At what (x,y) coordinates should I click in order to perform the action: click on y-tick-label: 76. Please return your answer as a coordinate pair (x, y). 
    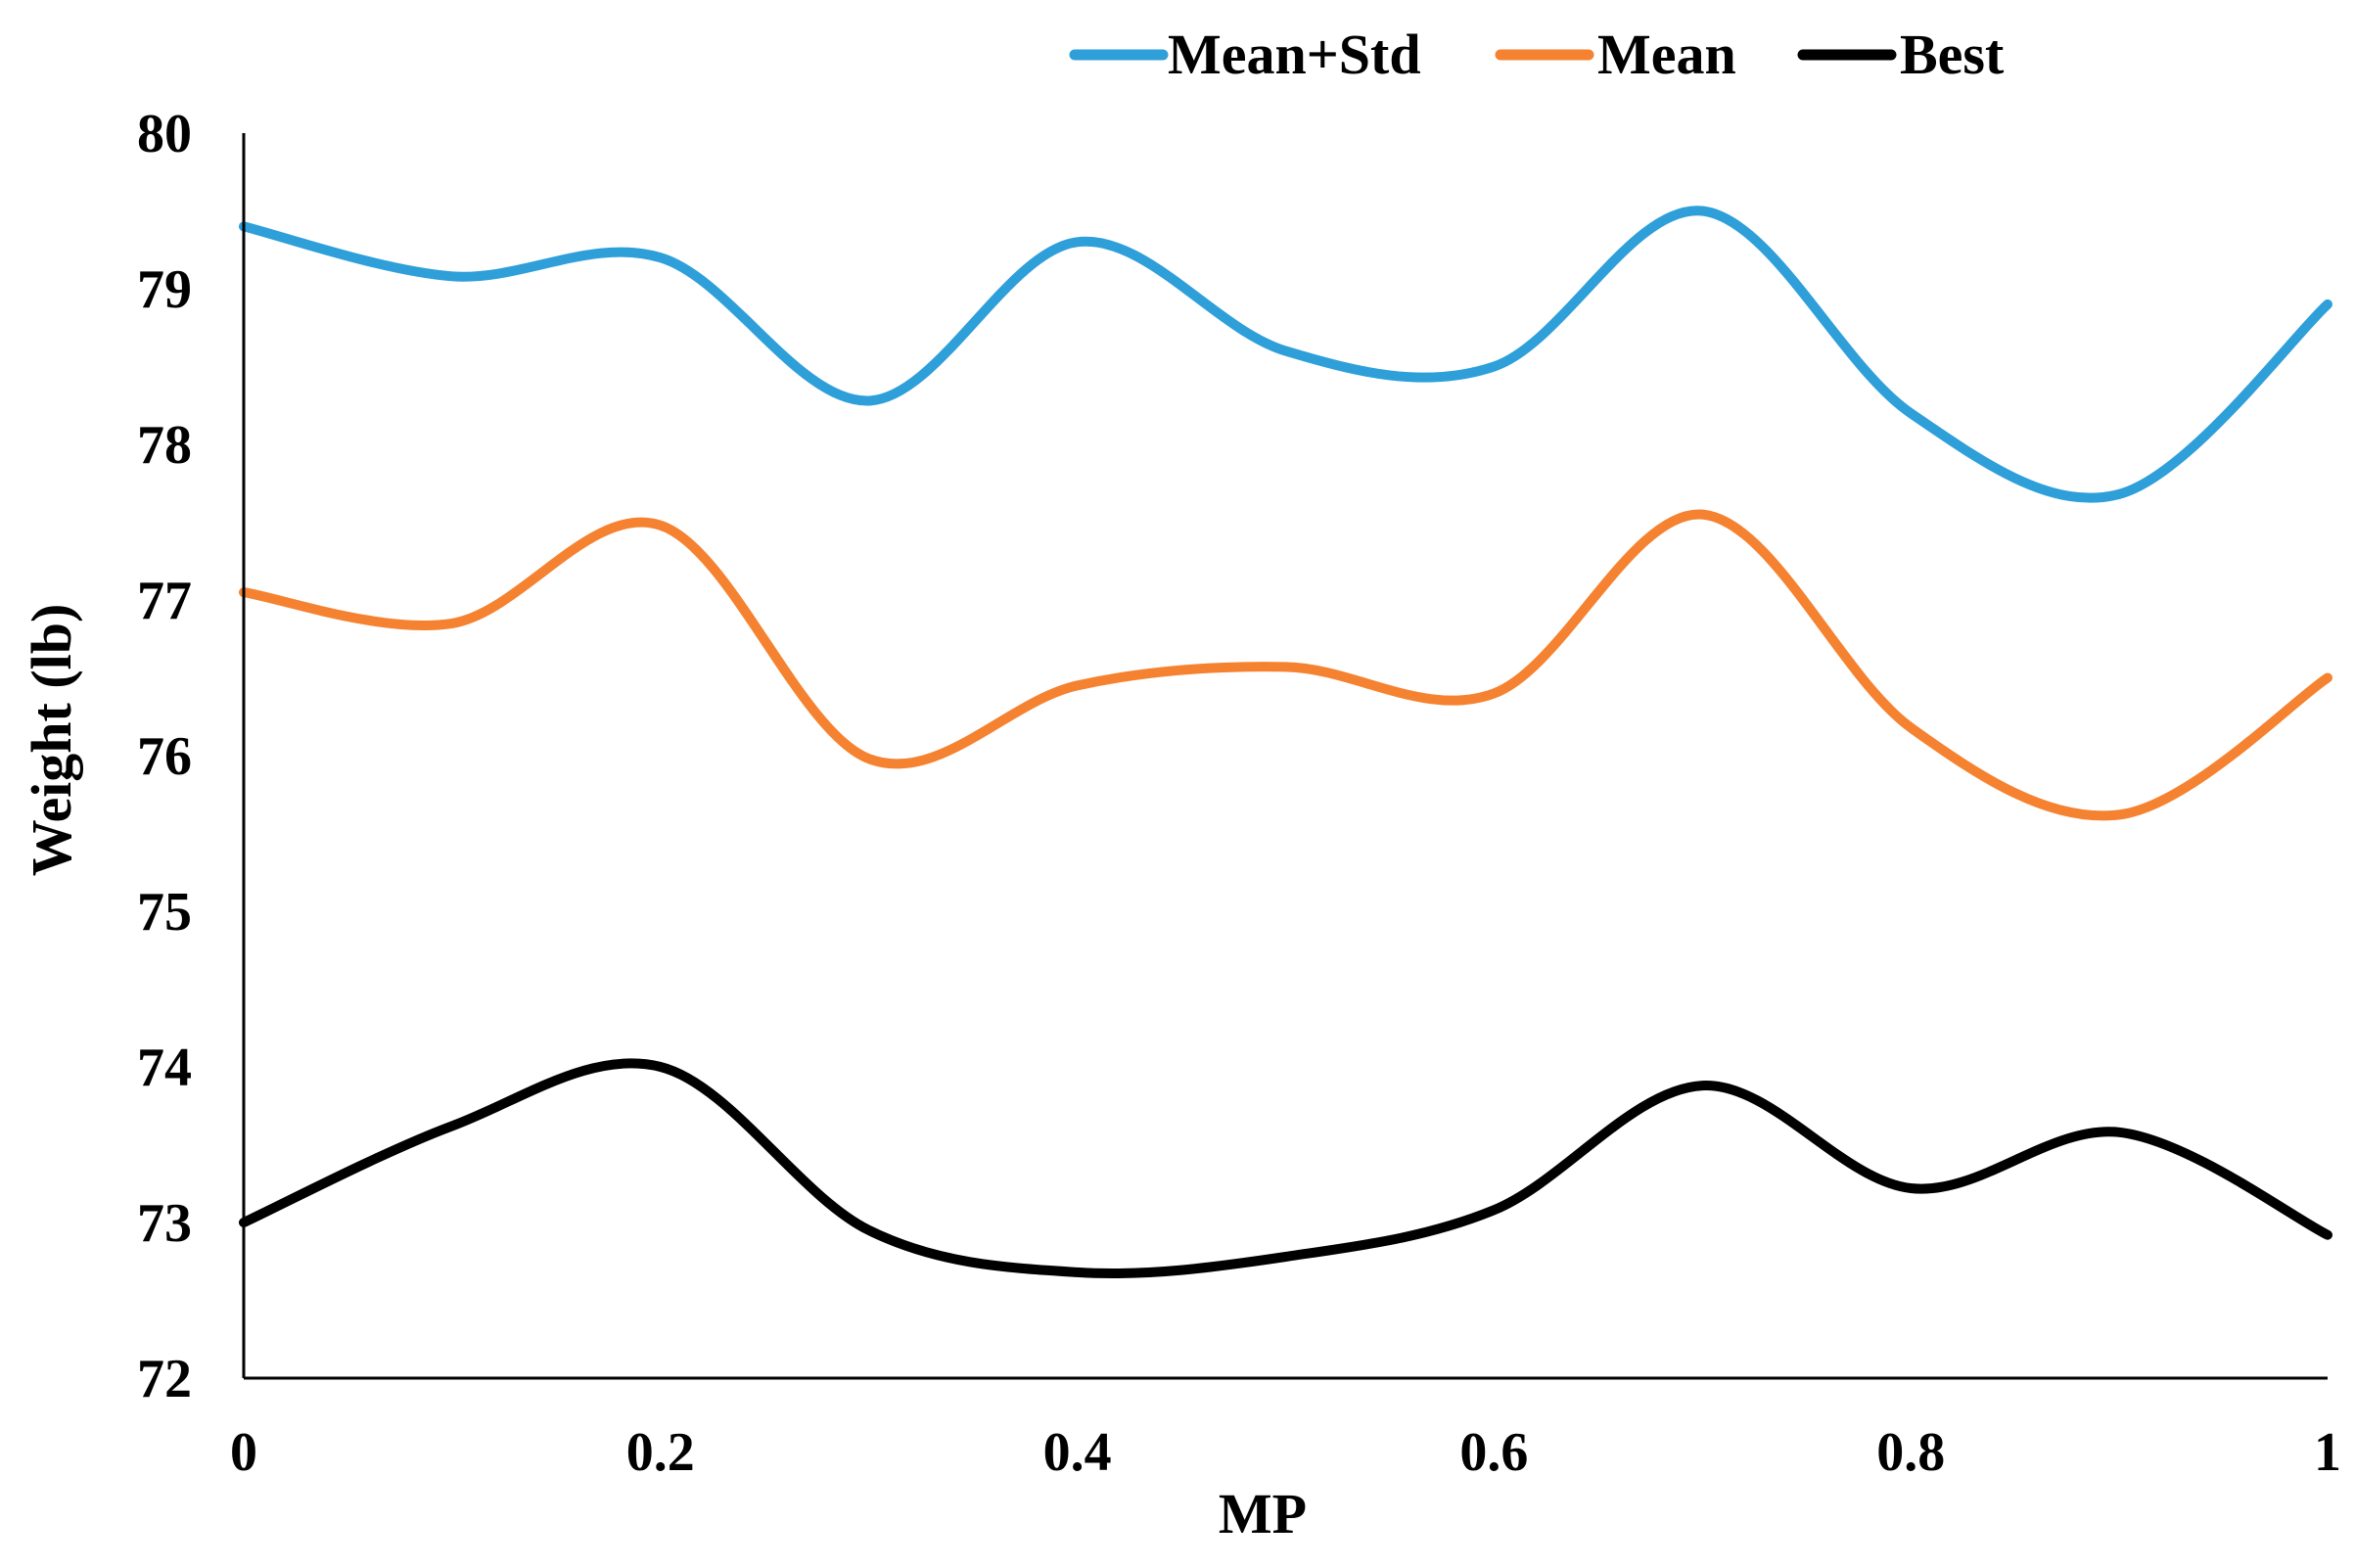
    Looking at the image, I should click on (164, 756).